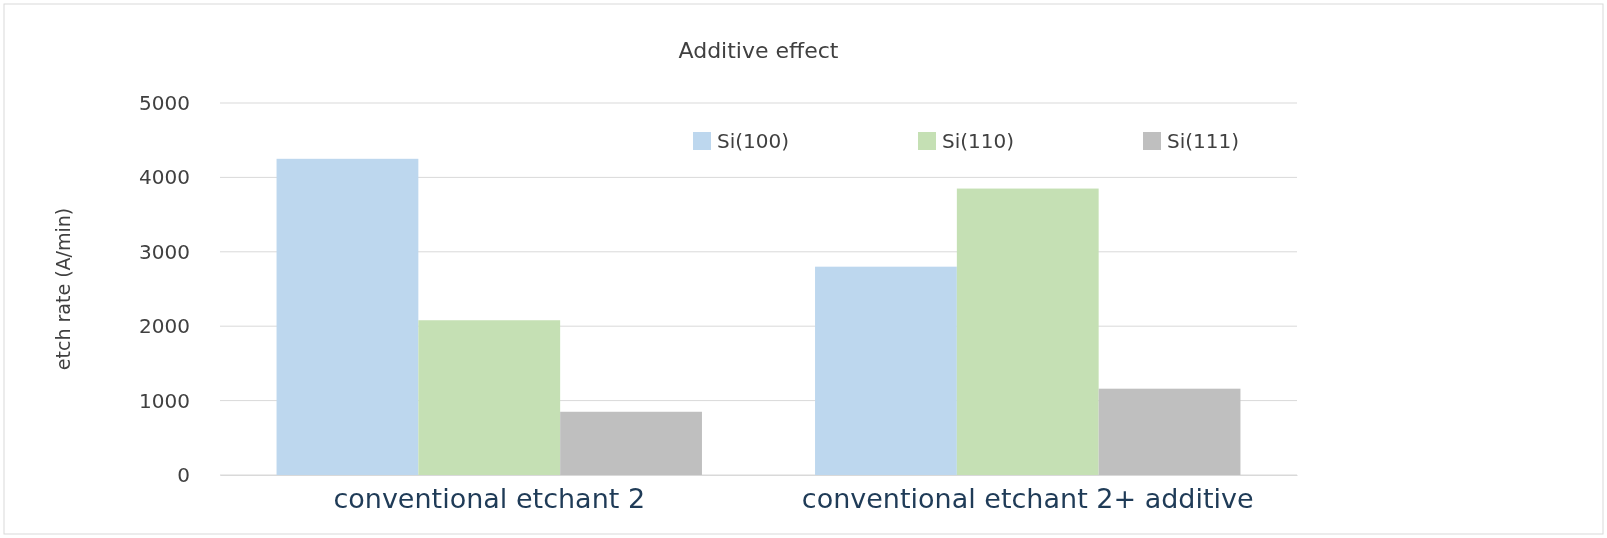 The image size is (1607, 538). I want to click on y-tick-label: 2000, so click(164, 326).